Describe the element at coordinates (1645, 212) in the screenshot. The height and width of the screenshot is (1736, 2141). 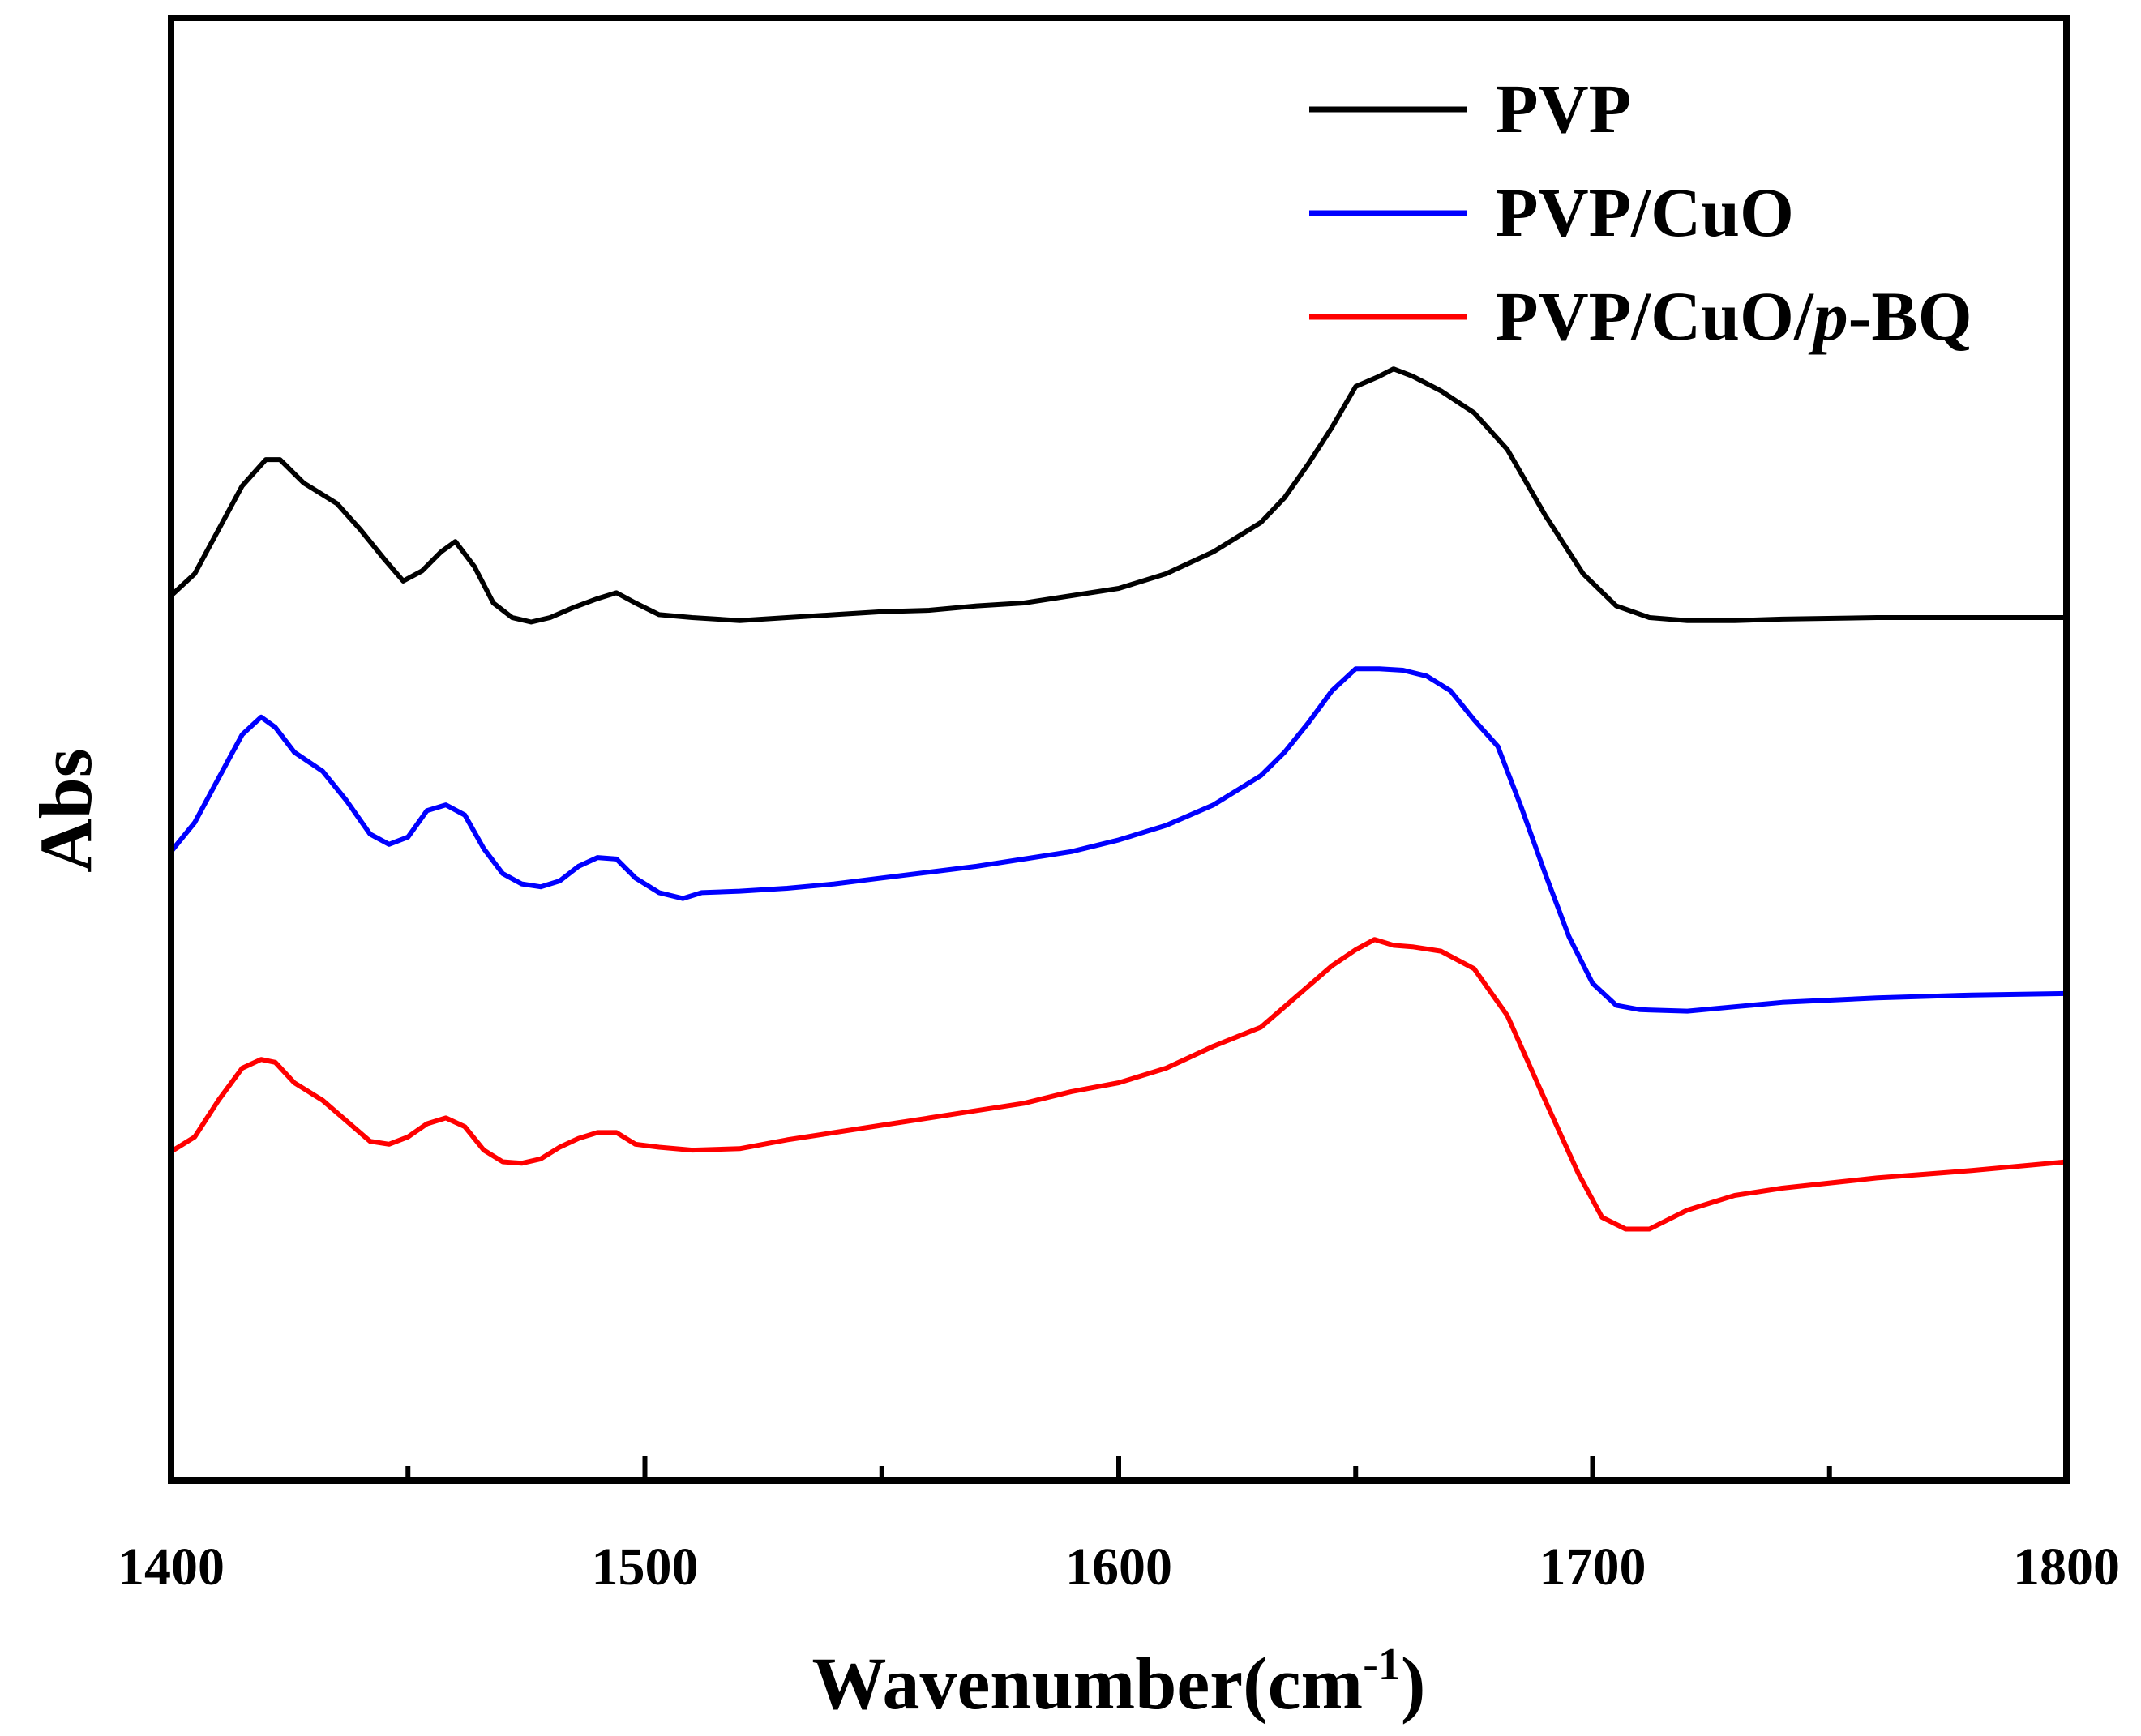
I see `legend-label-1: PVP/CuO` at that location.